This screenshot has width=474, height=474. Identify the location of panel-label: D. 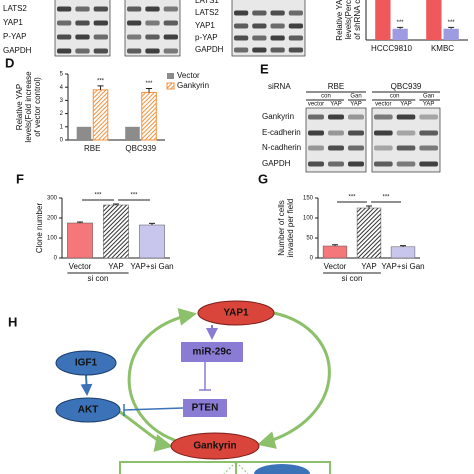
(9, 62).